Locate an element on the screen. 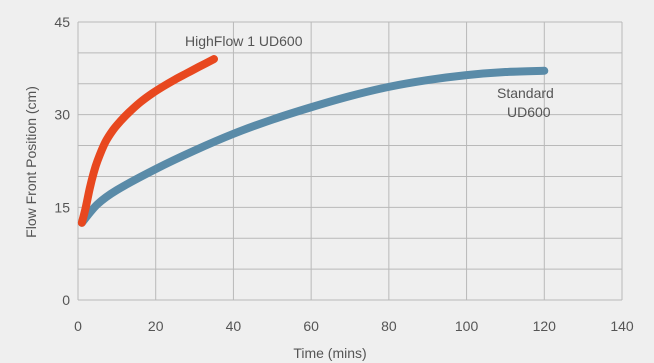  x-tick-label: 100 is located at coordinates (467, 326).